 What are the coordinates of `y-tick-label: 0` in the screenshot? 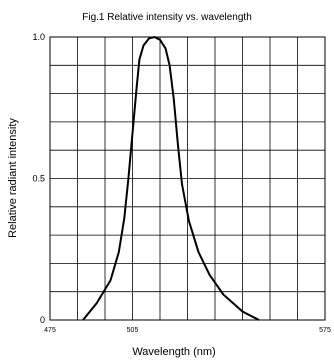 It's located at (42, 320).